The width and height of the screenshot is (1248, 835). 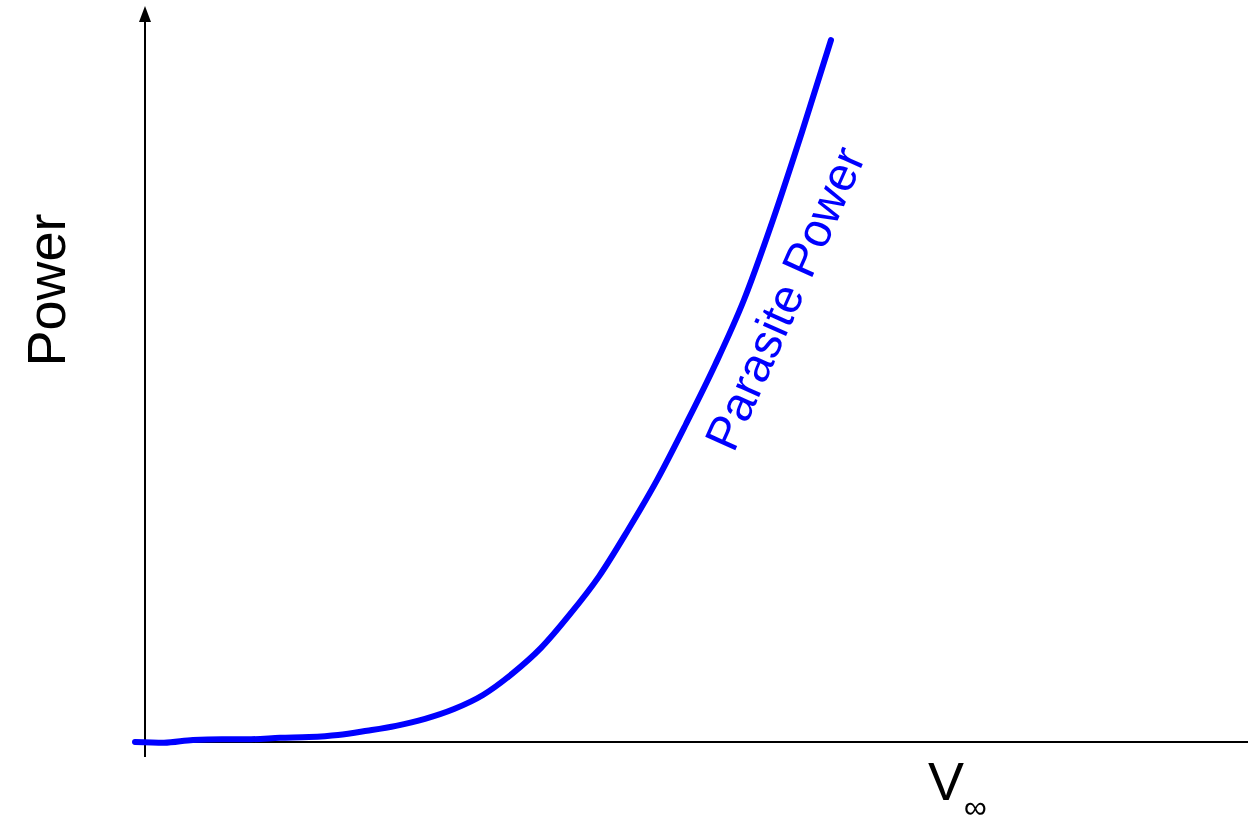 I want to click on y-axis-title: Power, so click(x=46, y=290).